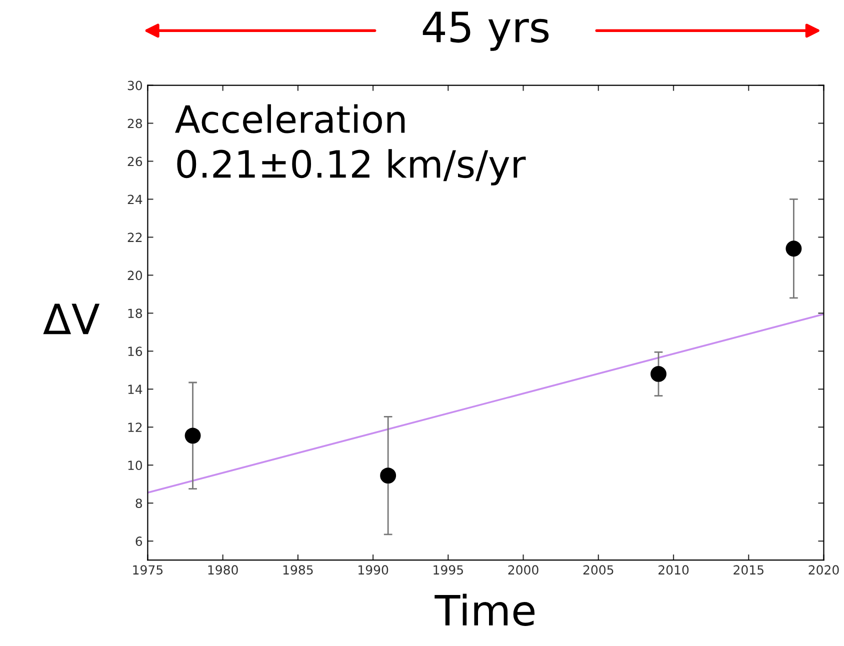 The width and height of the screenshot is (844, 646). I want to click on x-tick-label: 2010, so click(673, 570).